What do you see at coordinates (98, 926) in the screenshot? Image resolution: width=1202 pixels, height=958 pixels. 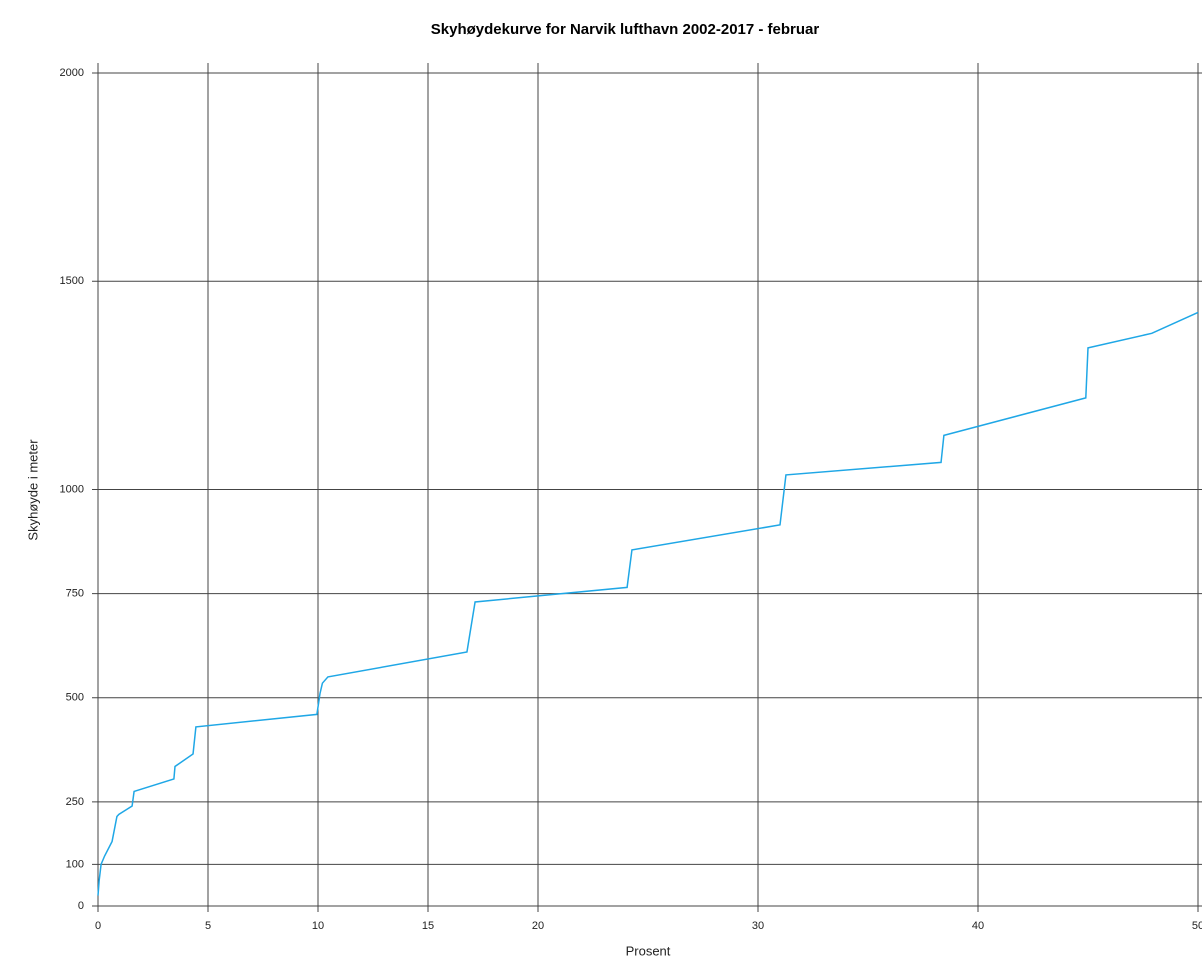 I see `x-tick-label: 0` at bounding box center [98, 926].